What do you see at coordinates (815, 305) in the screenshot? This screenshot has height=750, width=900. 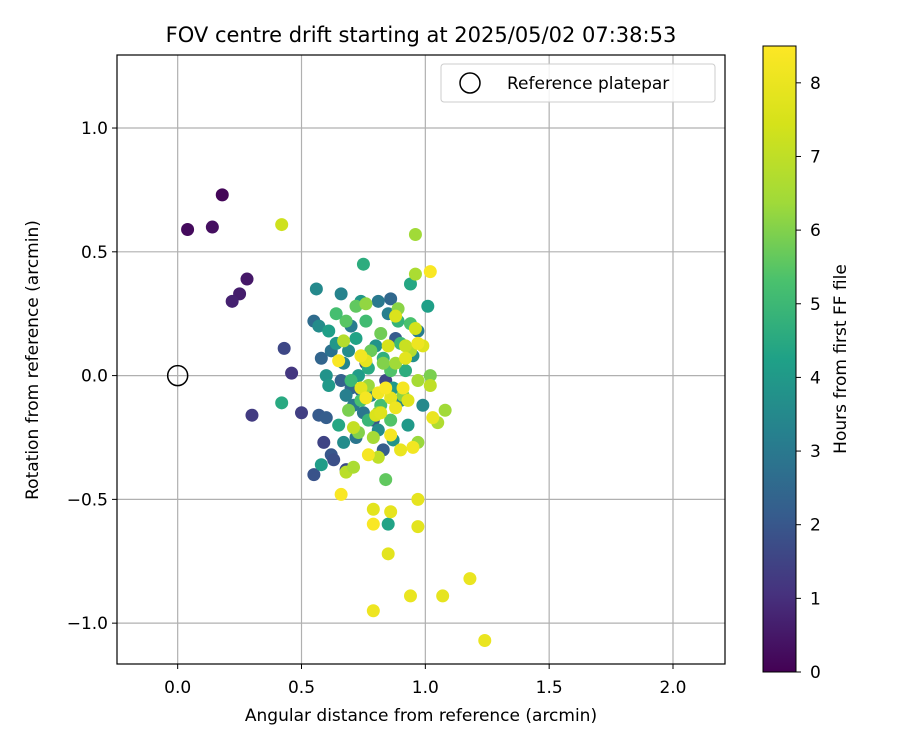 I see `colorbar-tick-label: 5` at bounding box center [815, 305].